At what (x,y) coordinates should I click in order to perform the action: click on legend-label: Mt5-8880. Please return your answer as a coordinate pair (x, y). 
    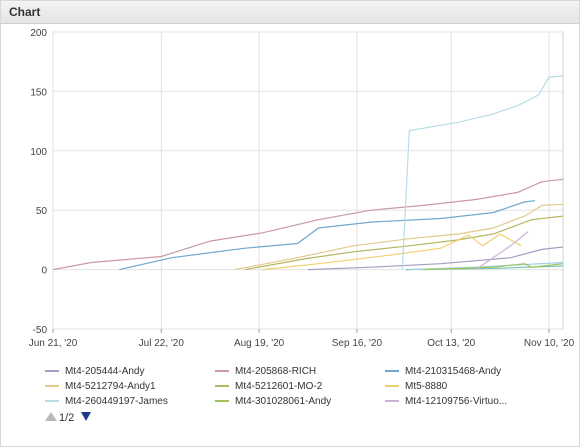
    Looking at the image, I should click on (426, 386).